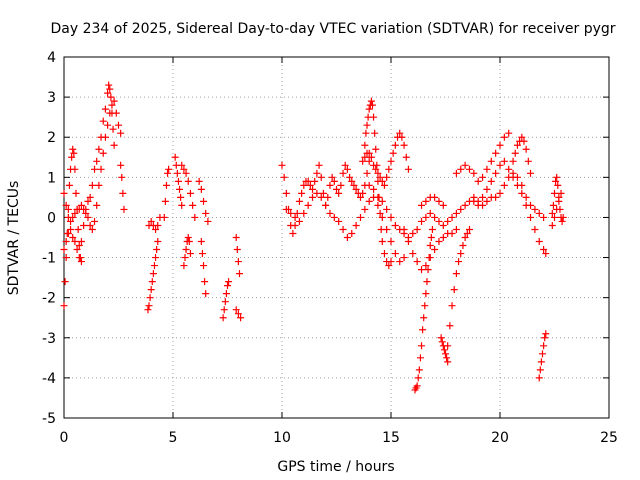 Image resolution: width=640 pixels, height=480 pixels. I want to click on series-arc-ee, so click(556, 209).